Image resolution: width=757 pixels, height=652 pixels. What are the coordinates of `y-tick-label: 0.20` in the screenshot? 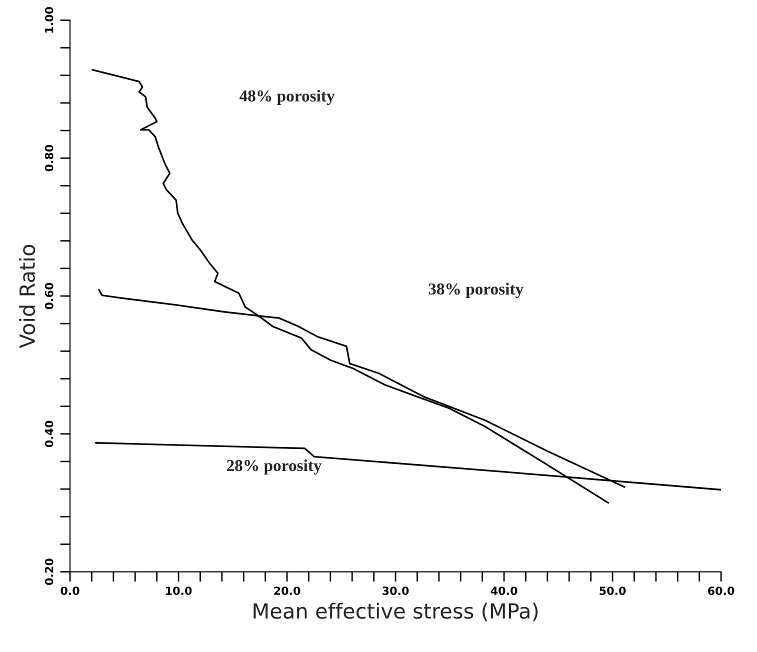 It's located at (49, 571).